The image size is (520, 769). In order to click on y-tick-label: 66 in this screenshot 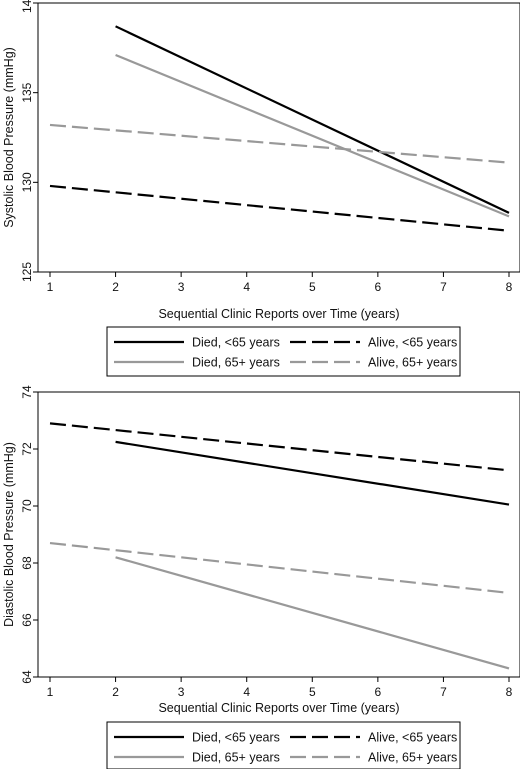, I will do `click(27, 620)`.